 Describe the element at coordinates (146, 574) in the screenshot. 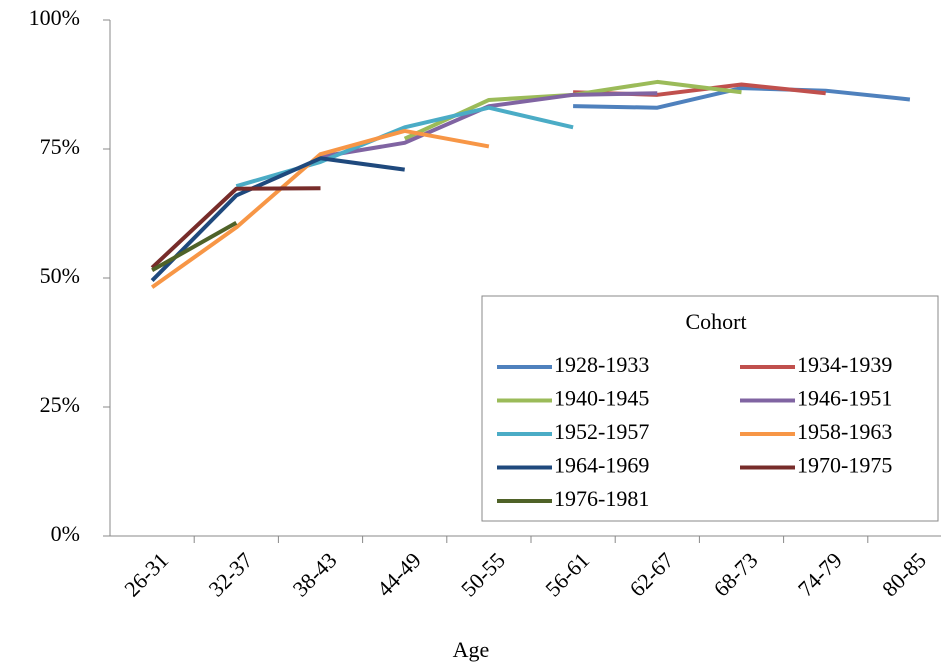

I see `x-tick-label: 26-31` at that location.